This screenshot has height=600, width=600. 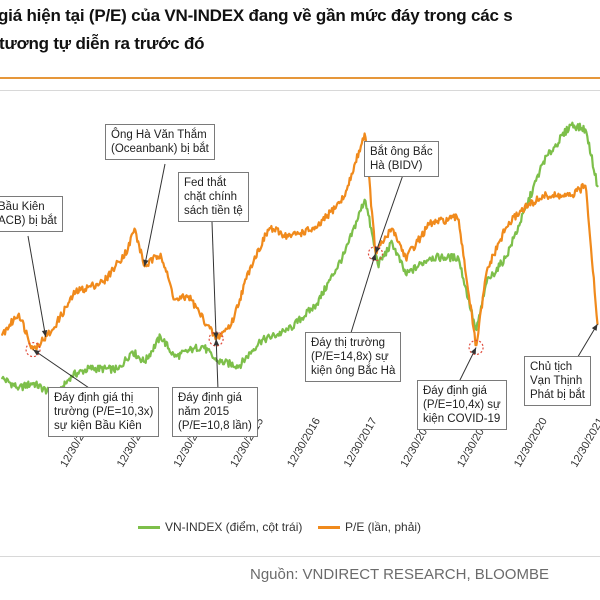 I want to click on x-tick-label: 12/30/2016, so click(x=304, y=443).